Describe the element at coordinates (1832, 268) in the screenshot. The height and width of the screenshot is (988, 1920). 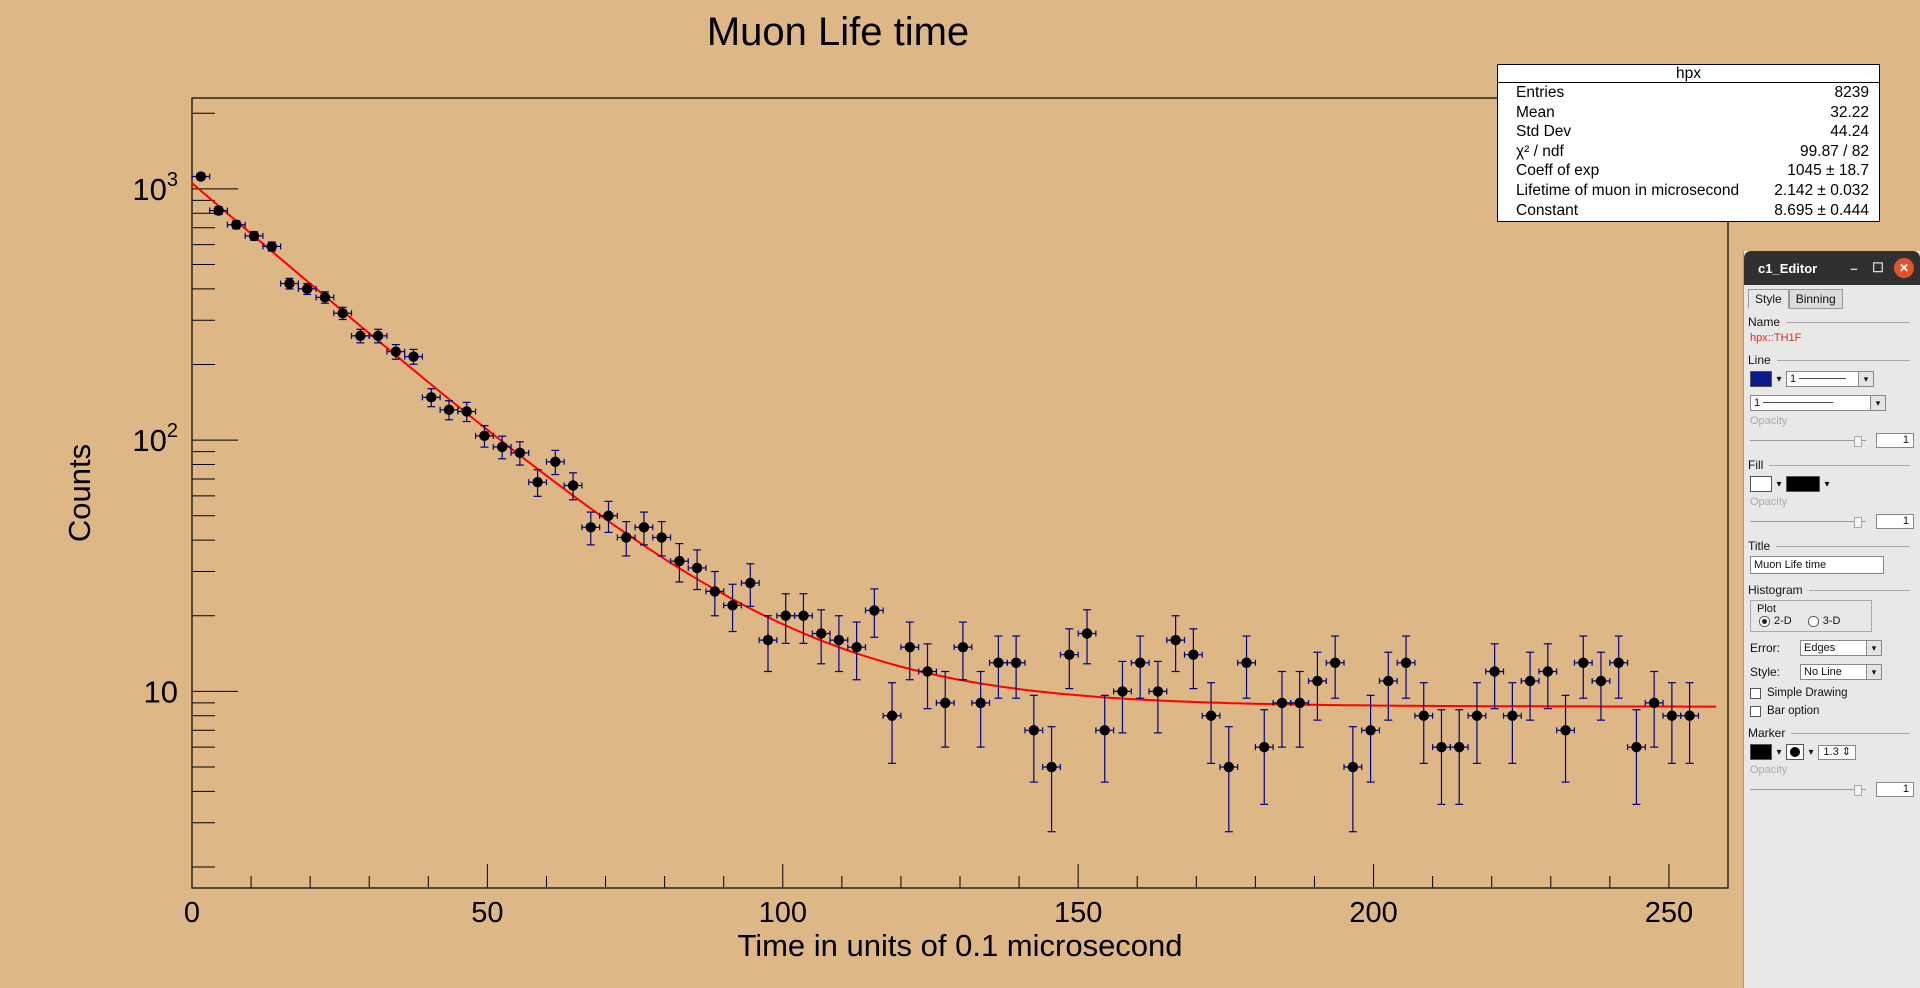
I see `editor-titlebar: c1_Editor – ☐ ✕` at that location.